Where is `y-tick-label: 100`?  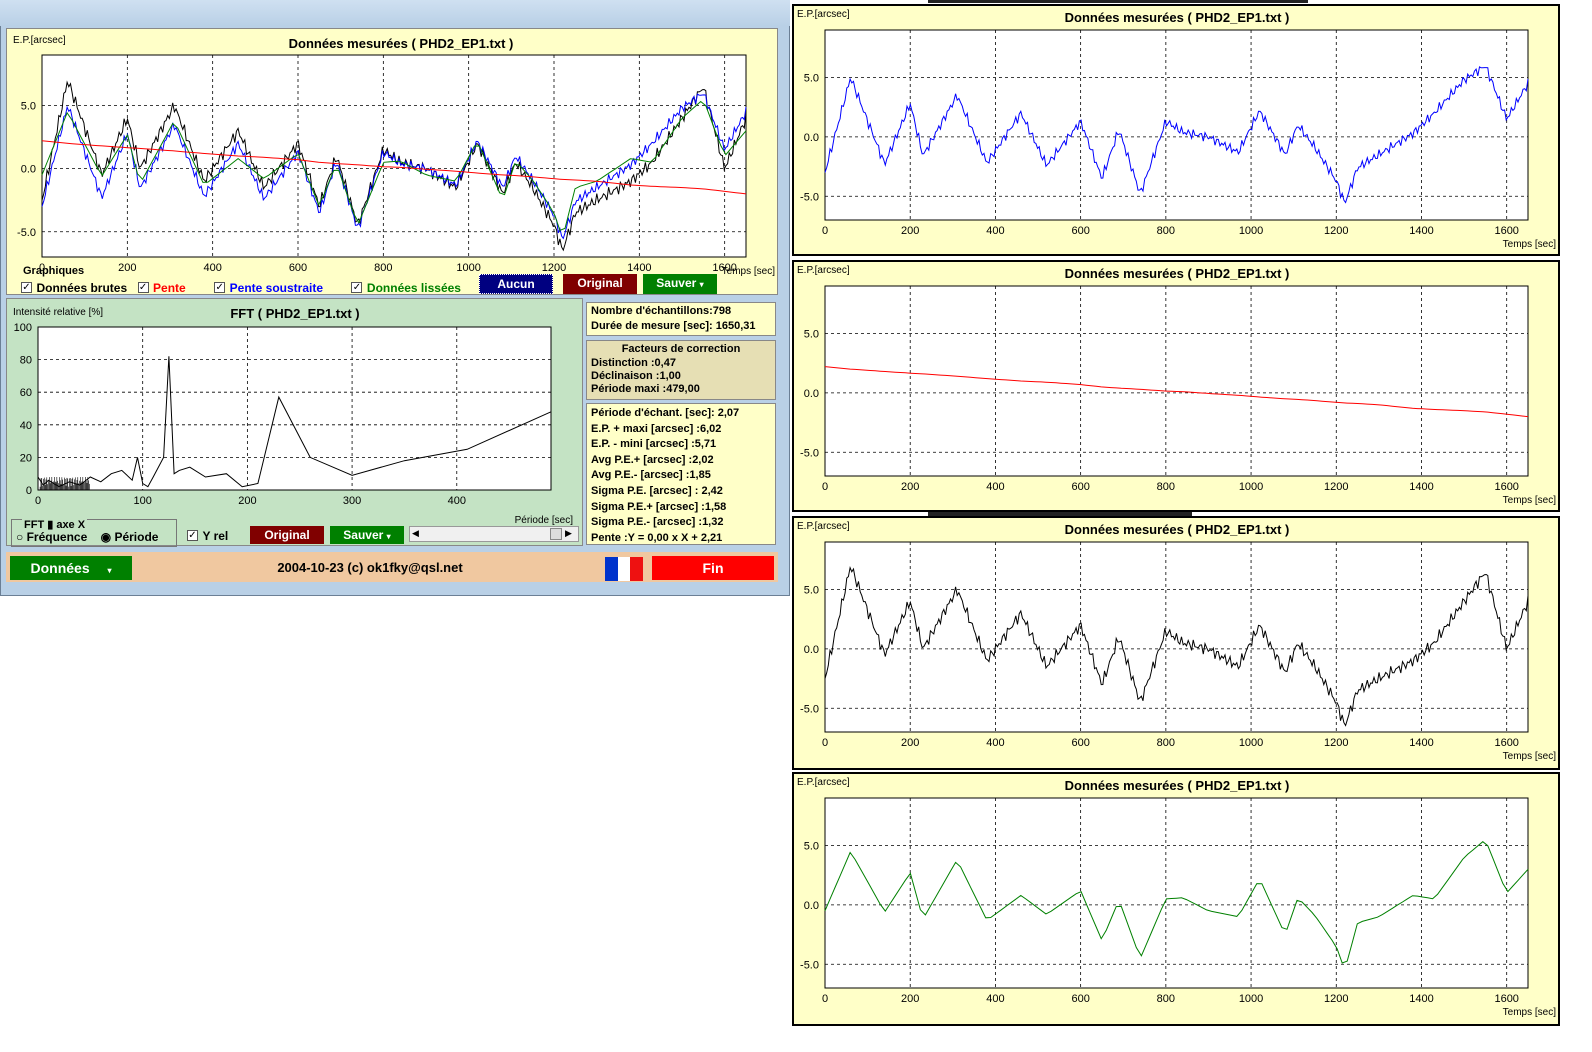 y-tick-label: 100 is located at coordinates (23, 328).